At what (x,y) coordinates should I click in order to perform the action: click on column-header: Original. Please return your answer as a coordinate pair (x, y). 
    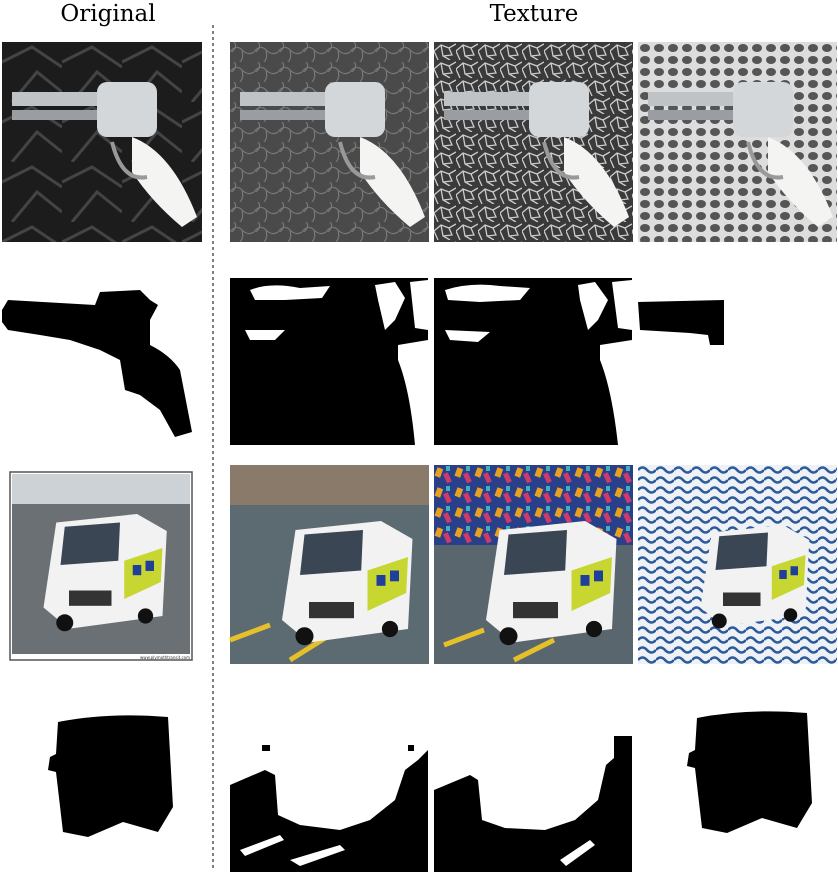
    Looking at the image, I should click on (107, 14).